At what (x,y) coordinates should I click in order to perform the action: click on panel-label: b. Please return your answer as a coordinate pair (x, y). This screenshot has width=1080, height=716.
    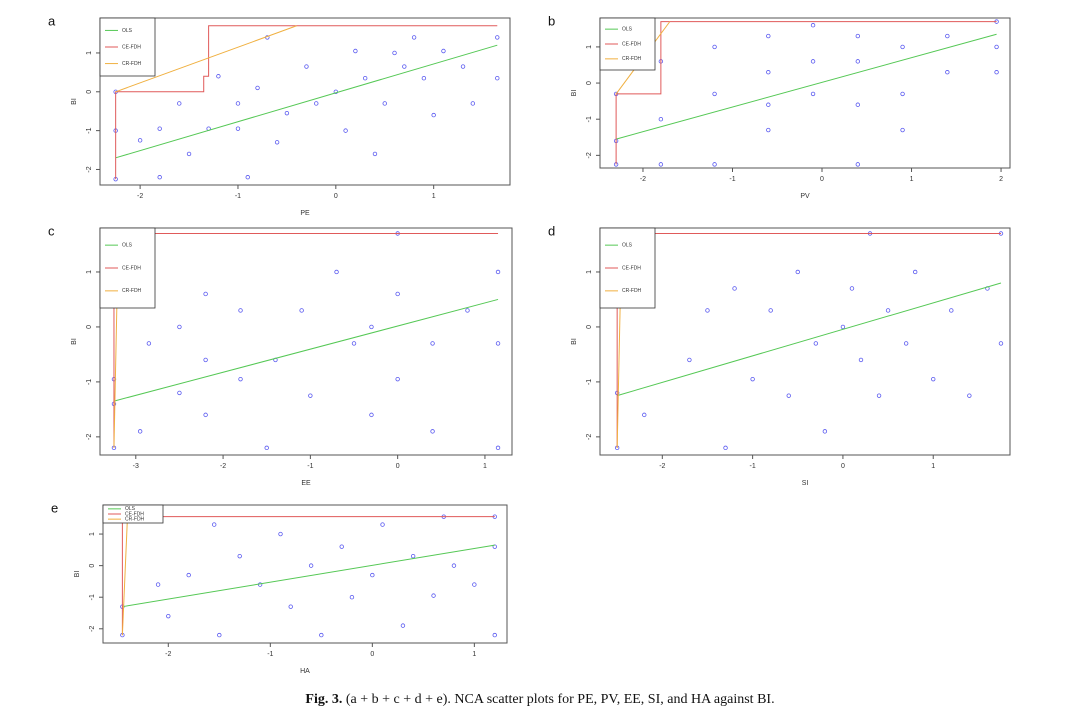
    Looking at the image, I should click on (551, 20).